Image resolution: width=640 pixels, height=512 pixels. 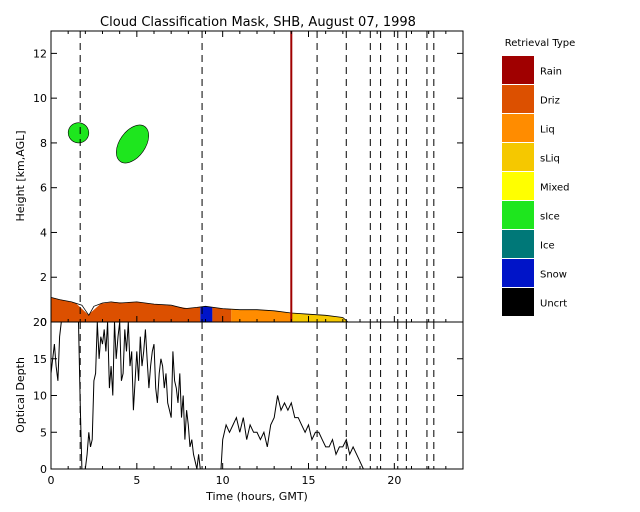 What do you see at coordinates (518, 273) in the screenshot?
I see `legend-swatch-snow` at bounding box center [518, 273].